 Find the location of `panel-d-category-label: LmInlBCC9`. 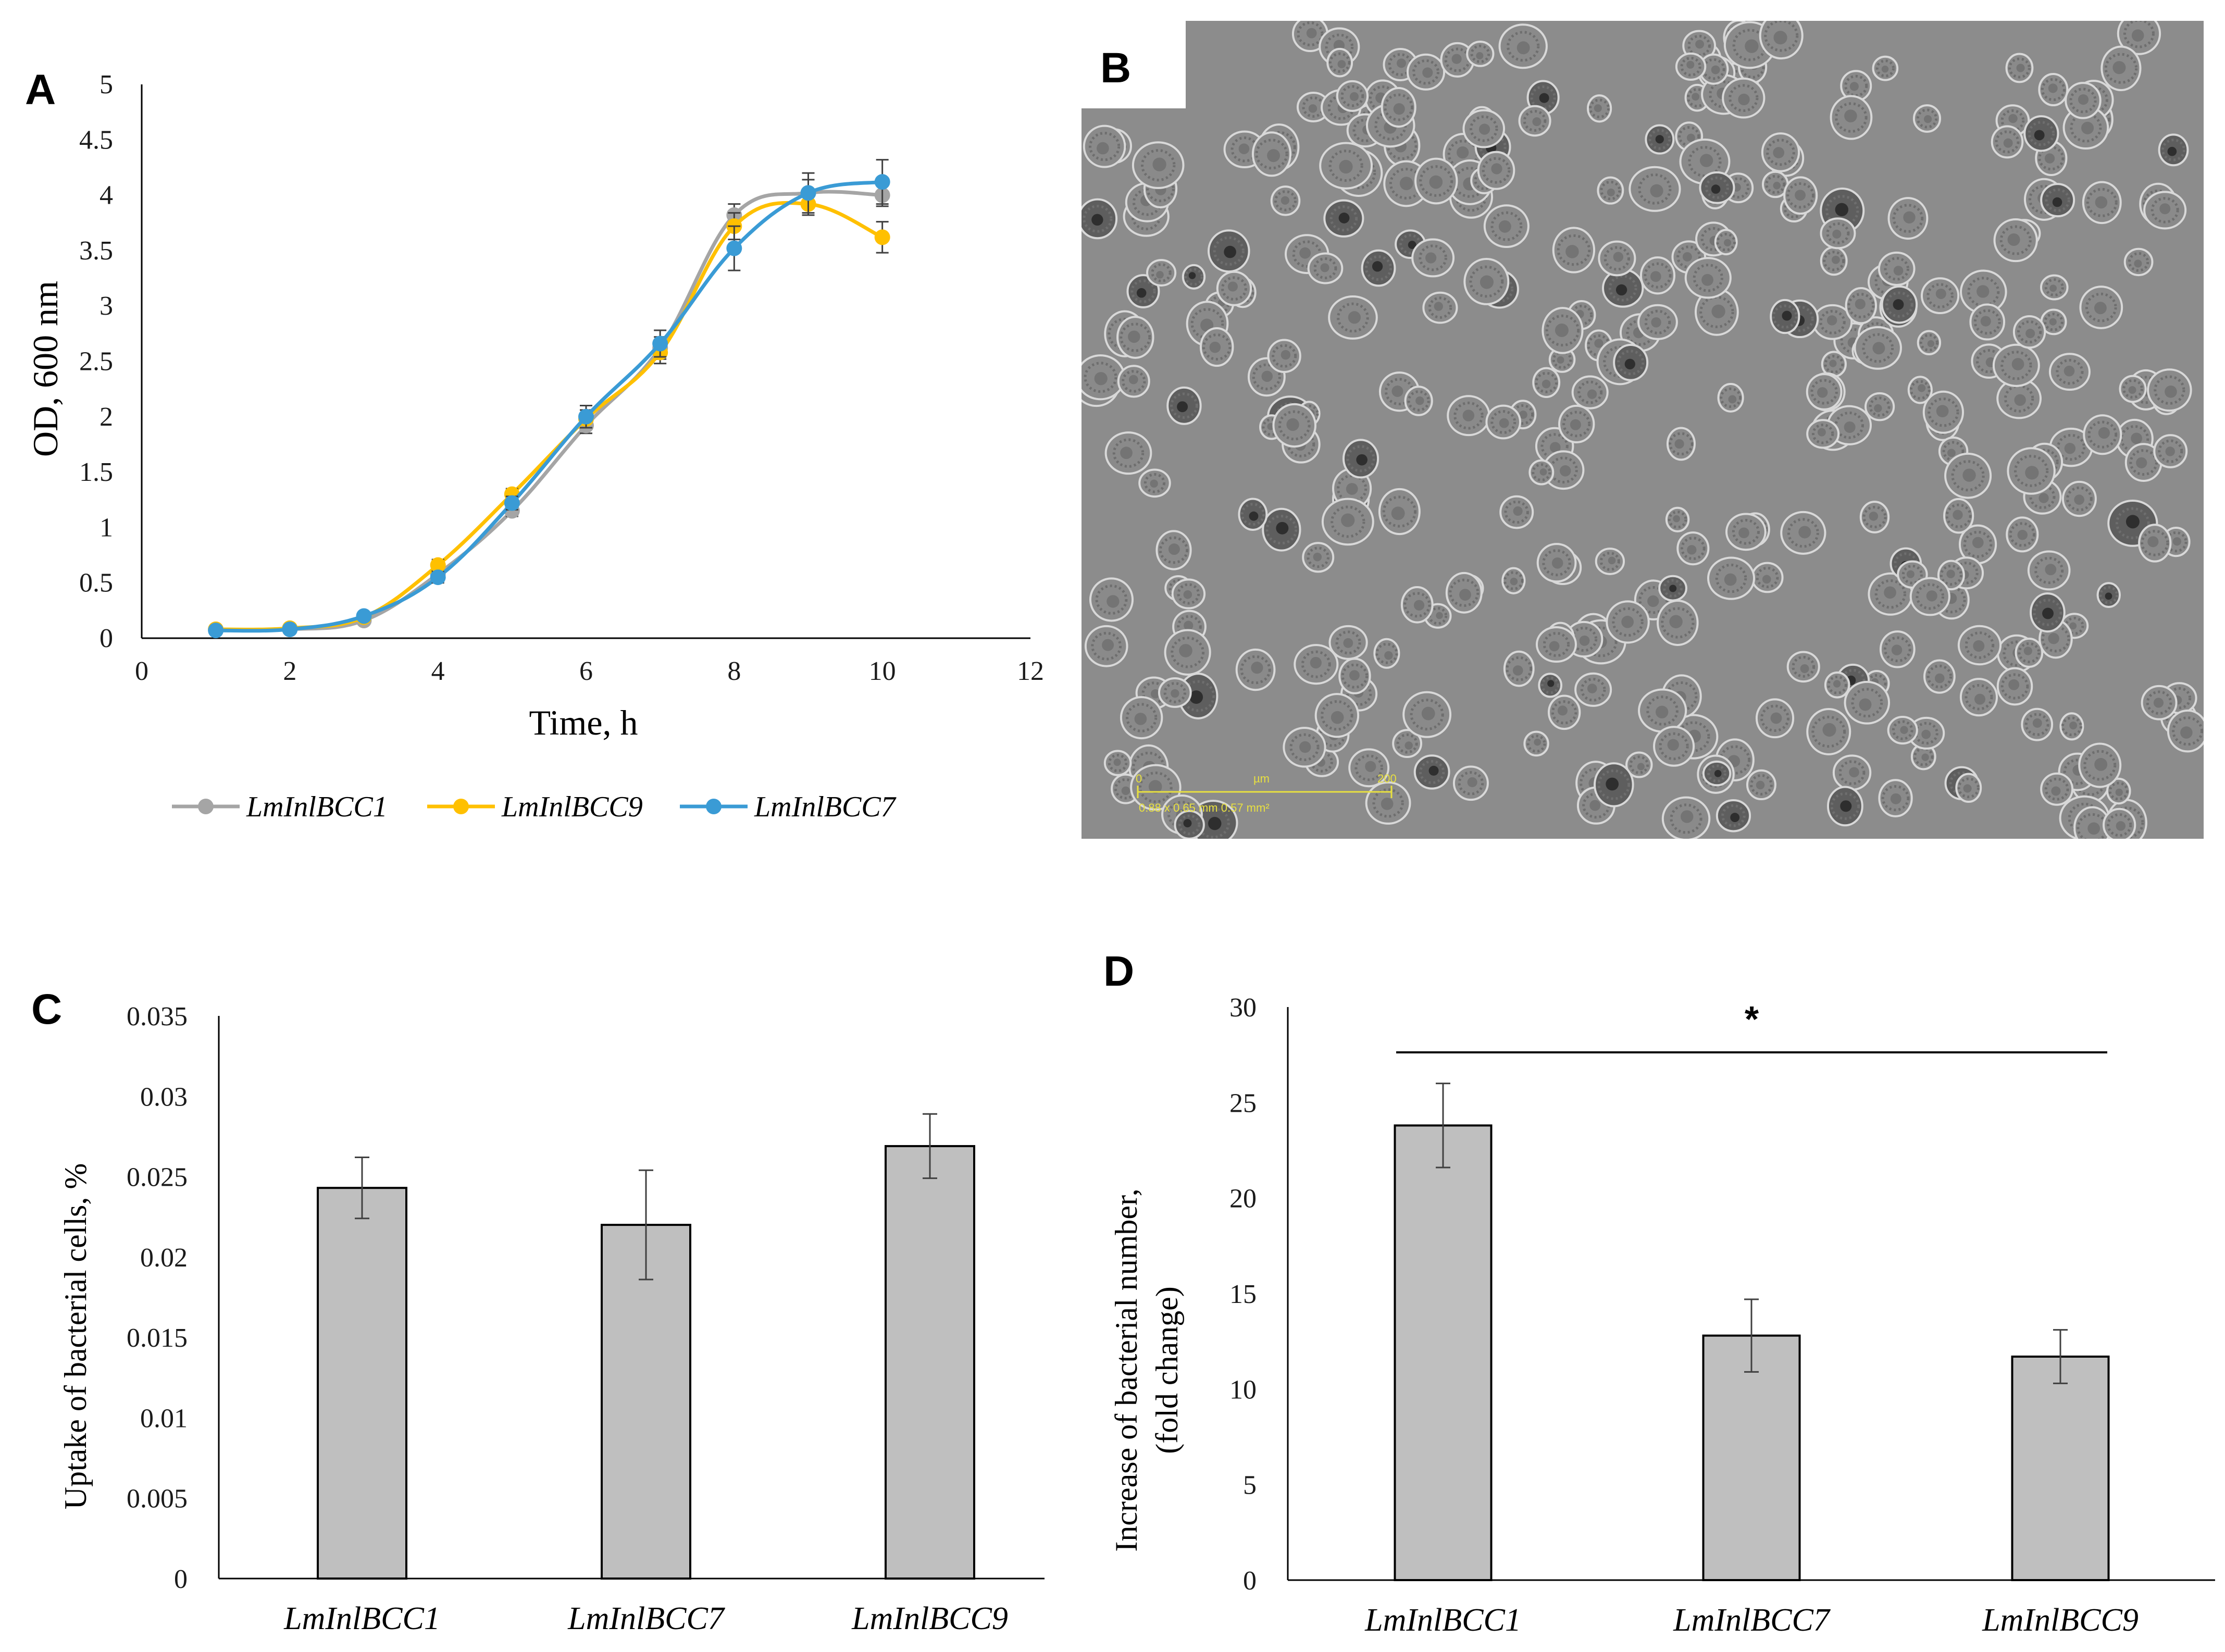

panel-d-category-label: LmInlBCC9 is located at coordinates (2061, 1620).